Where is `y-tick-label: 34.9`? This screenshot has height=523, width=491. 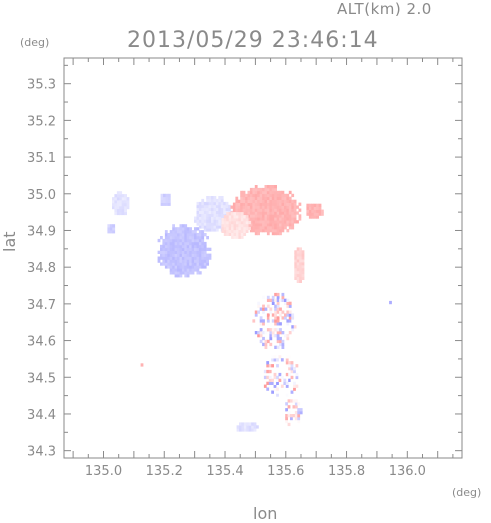
y-tick-label: 34.9 is located at coordinates (41, 231).